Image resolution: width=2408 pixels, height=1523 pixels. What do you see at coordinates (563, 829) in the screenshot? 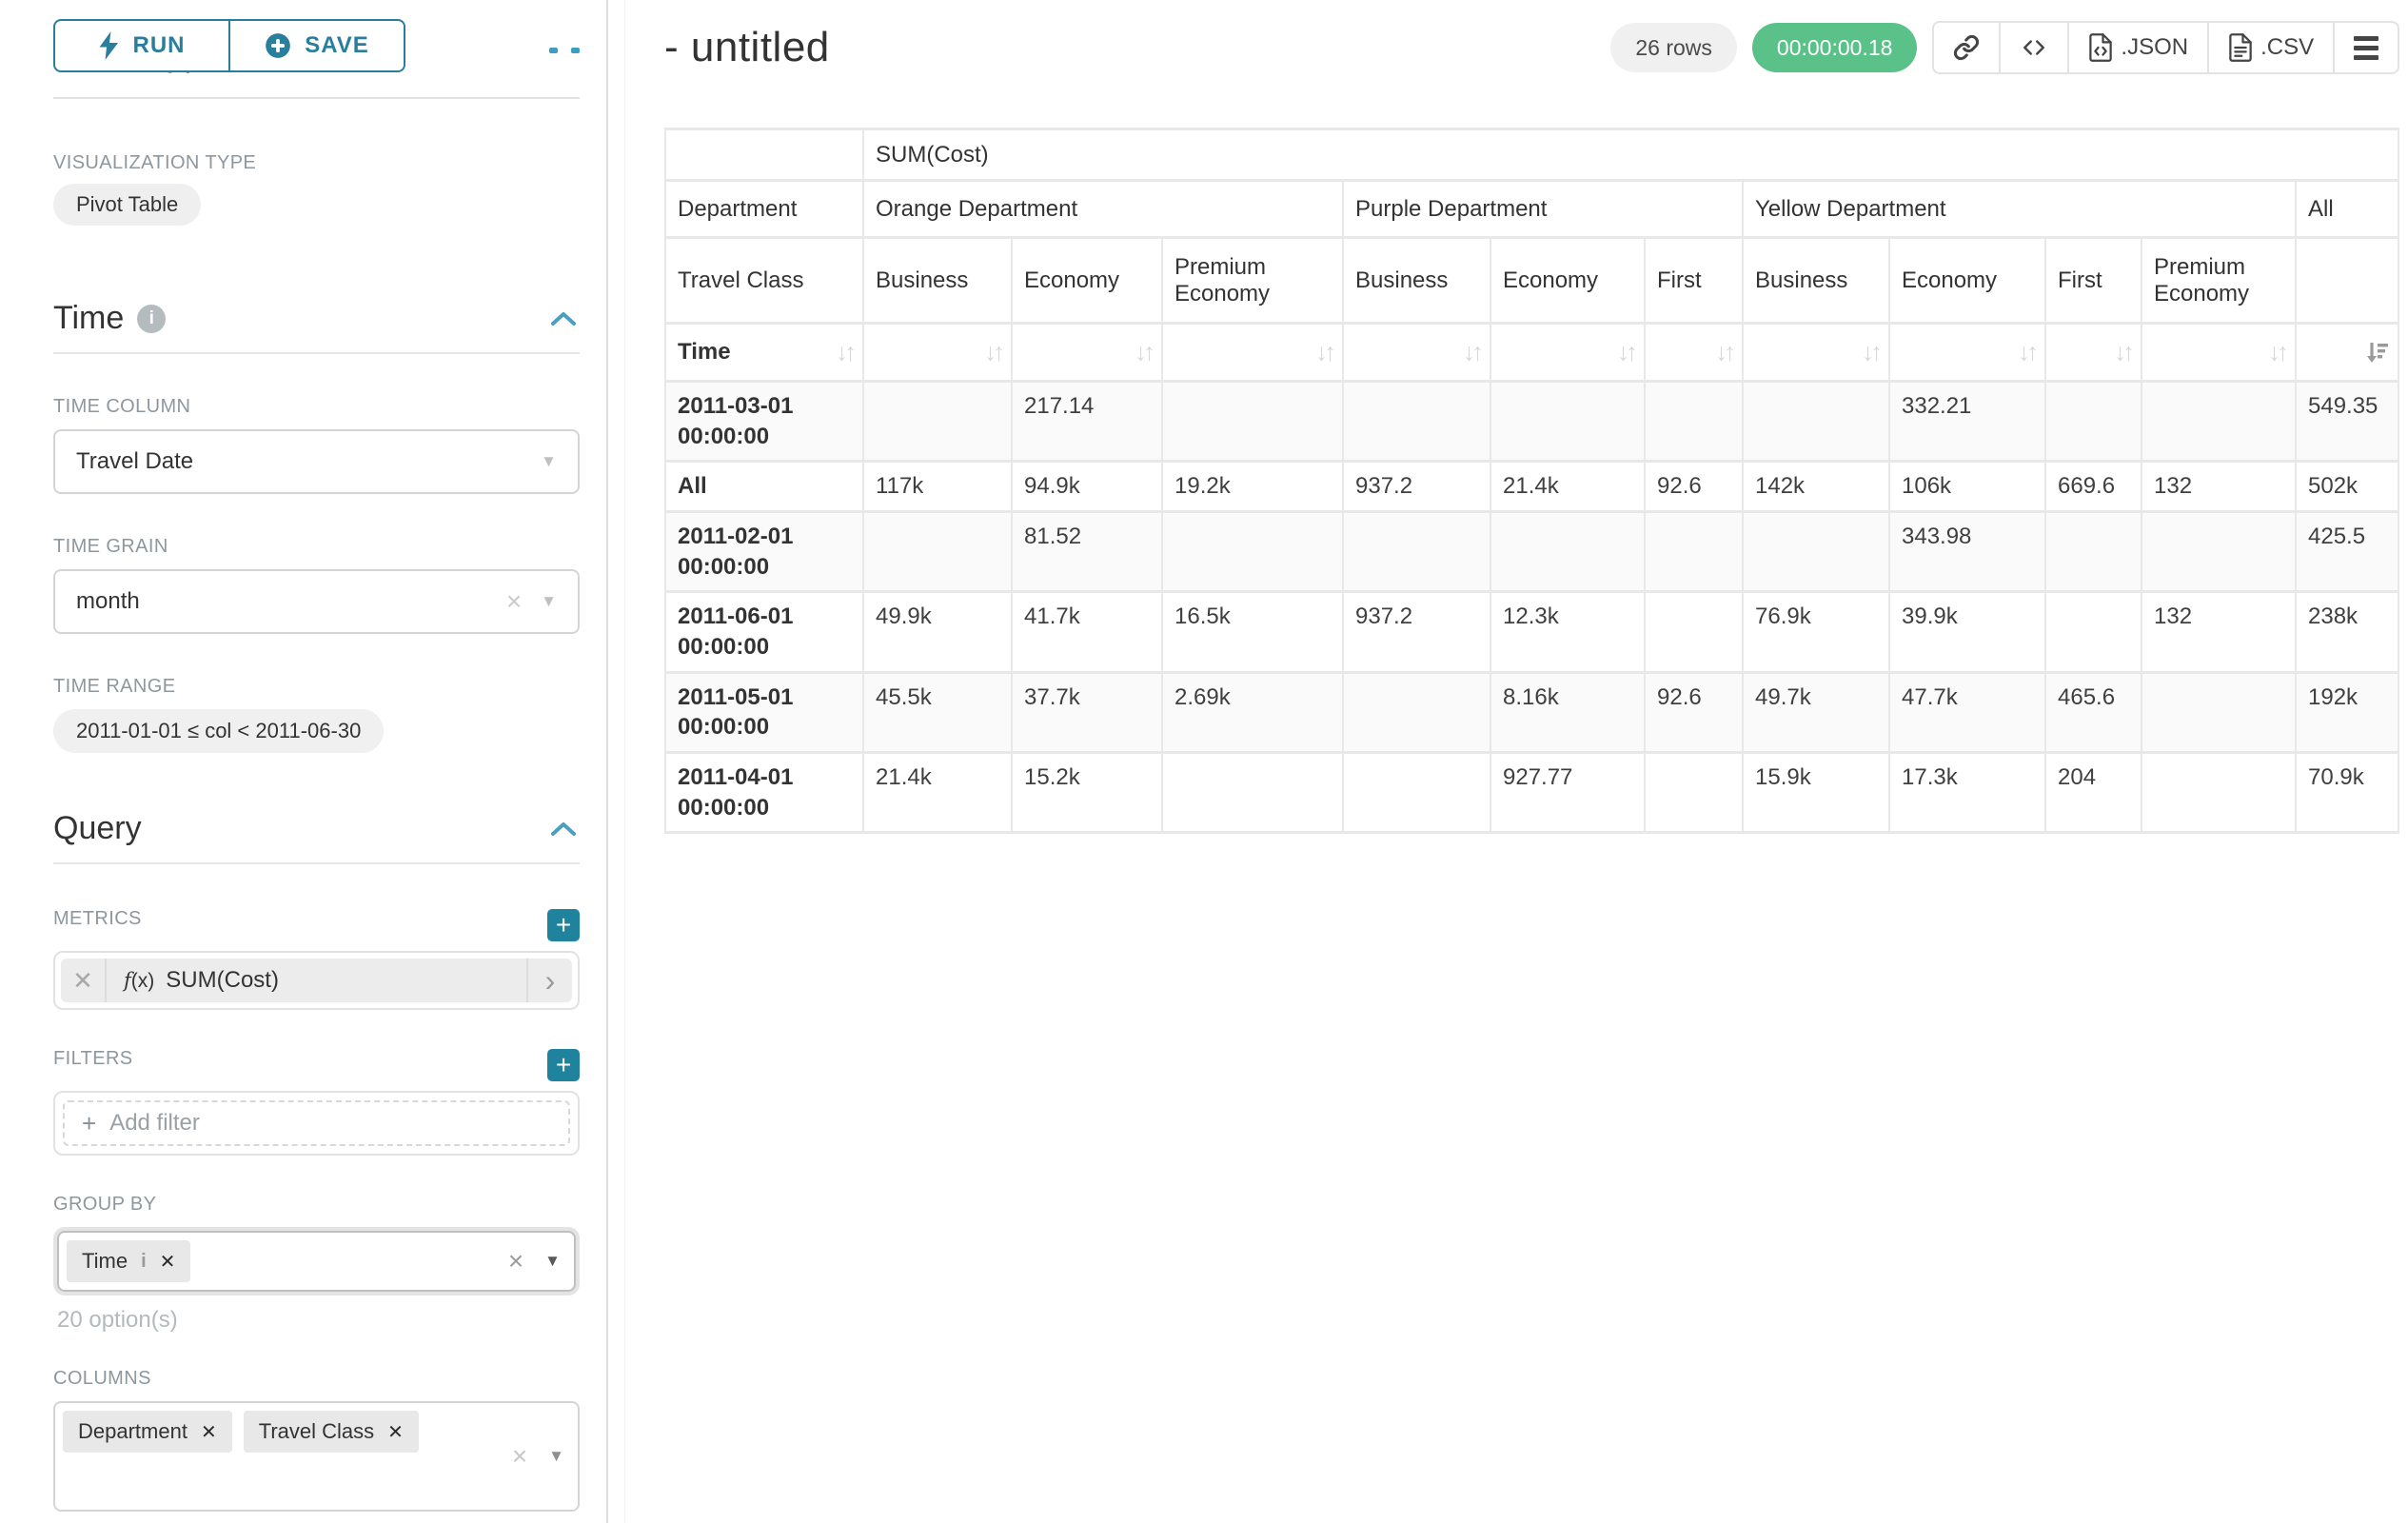
I see `query-collapse-button` at bounding box center [563, 829].